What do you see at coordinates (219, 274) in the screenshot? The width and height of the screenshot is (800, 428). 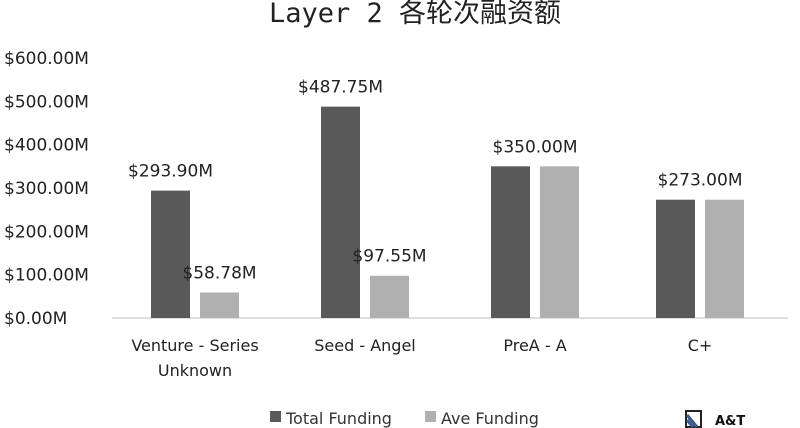 I see `data-label: $58.78M` at bounding box center [219, 274].